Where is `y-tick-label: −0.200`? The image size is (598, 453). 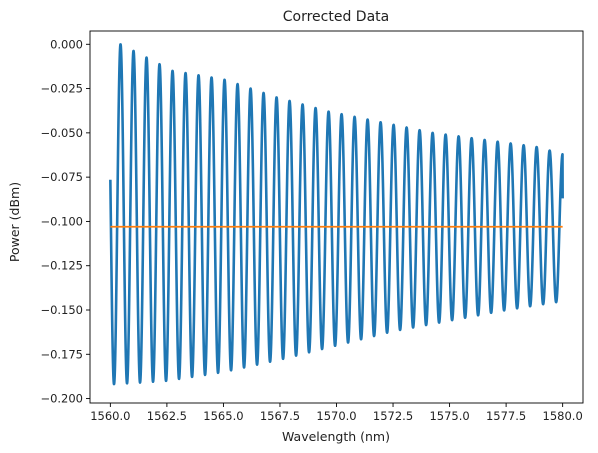 y-tick-label: −0.200 is located at coordinates (61, 399).